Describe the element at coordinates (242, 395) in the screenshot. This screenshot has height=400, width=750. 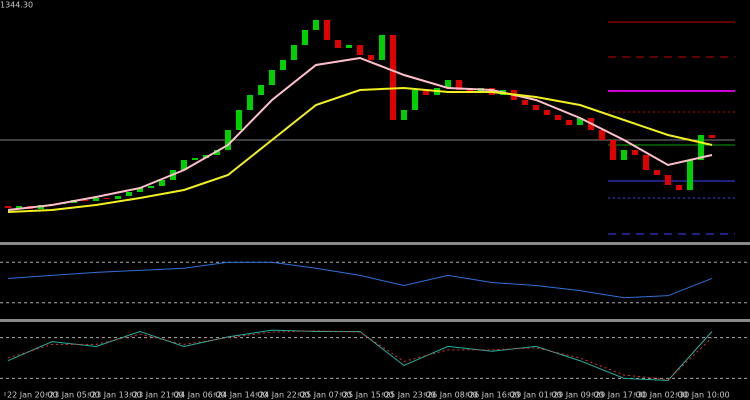
I see `x-tick-label: 24 Jan 14:00` at that location.